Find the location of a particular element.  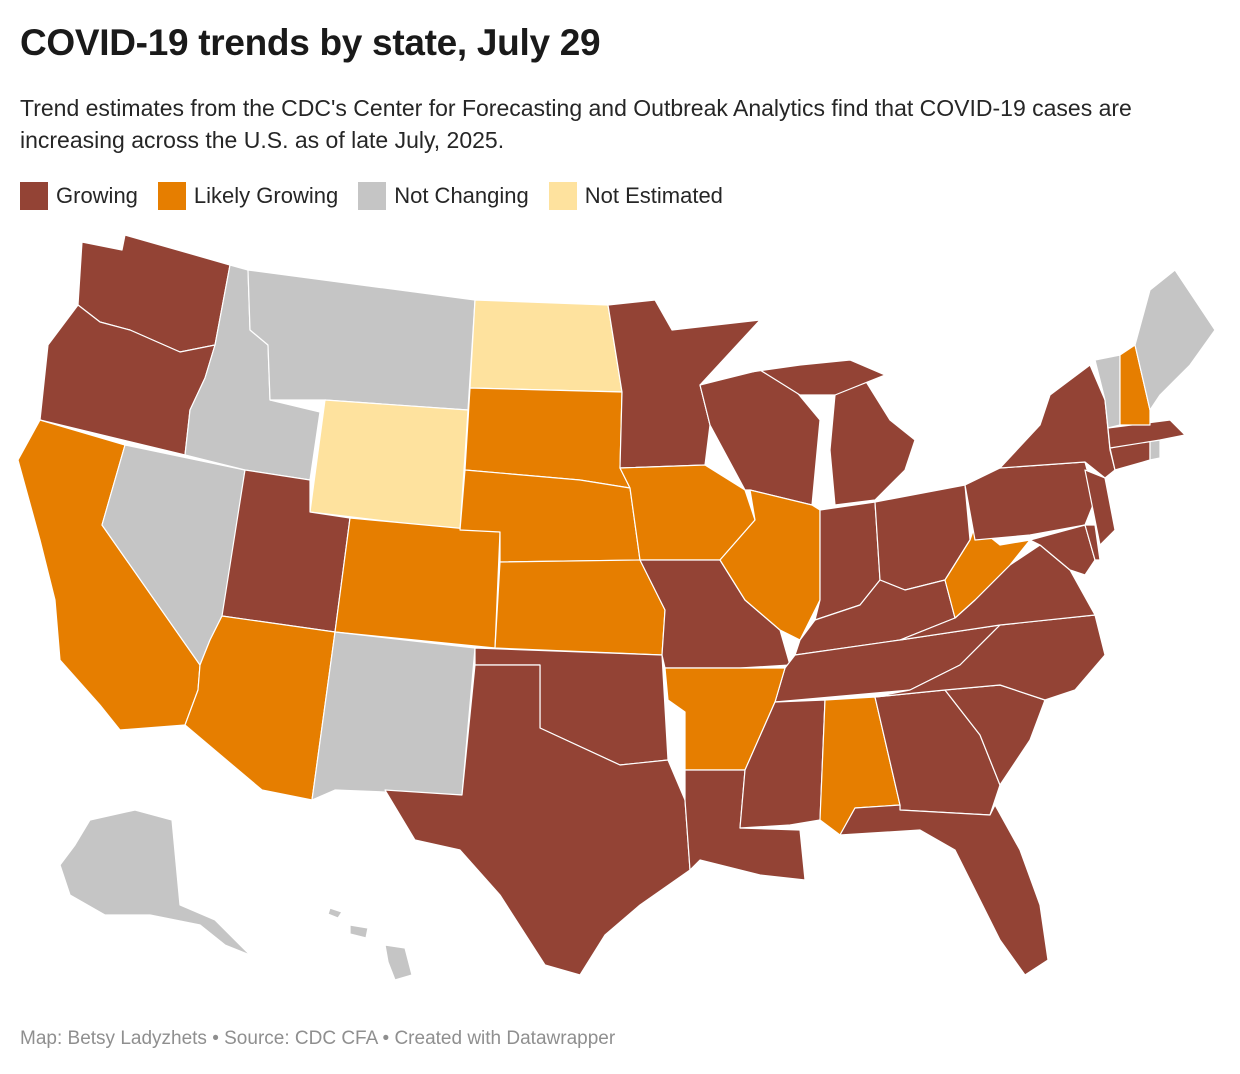

legend-item-not-changing: Not Changing is located at coordinates (443, 196).